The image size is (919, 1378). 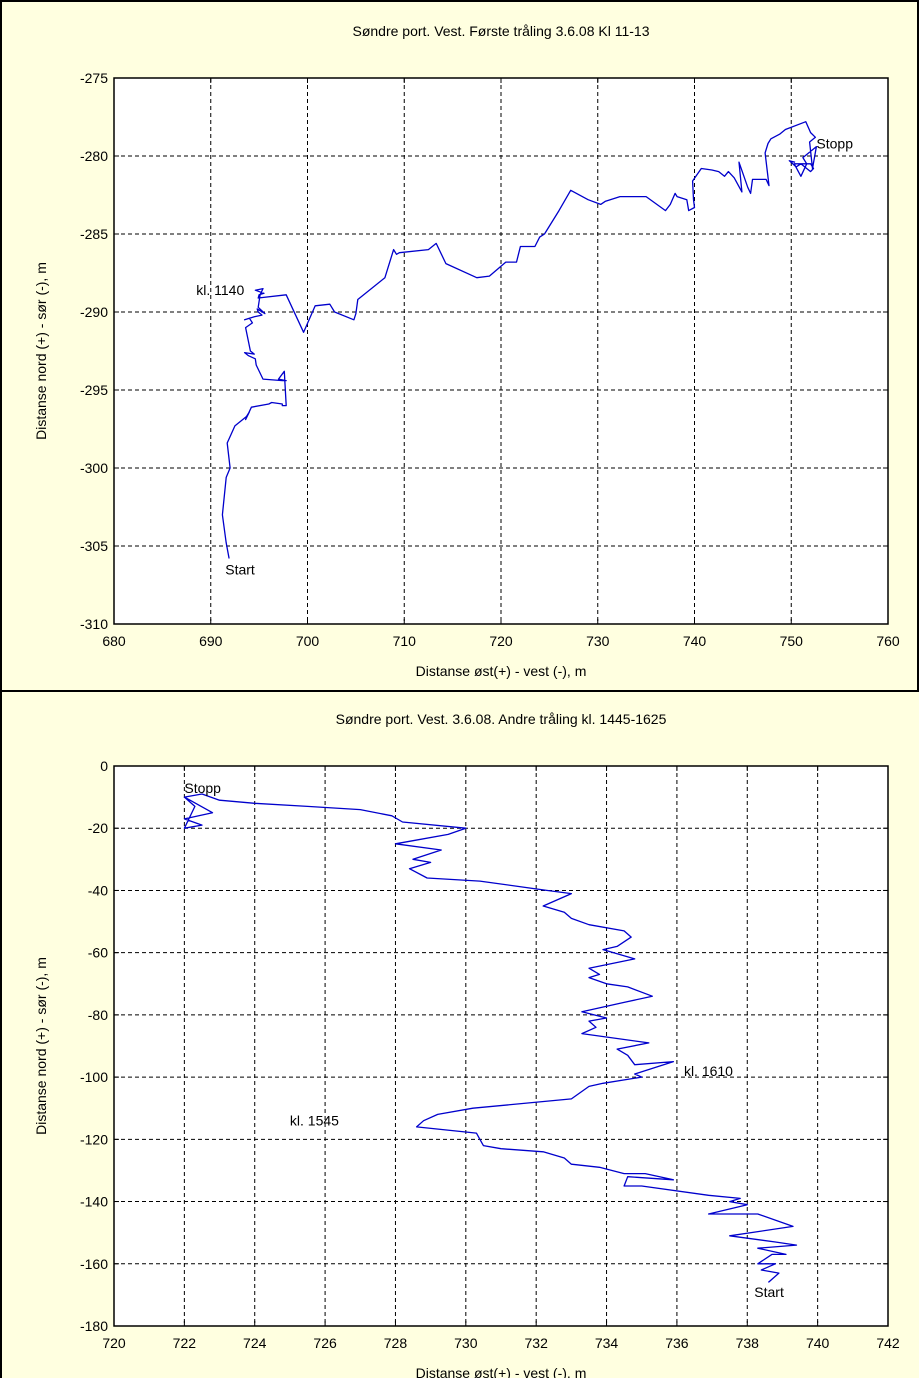 I want to click on x-tick-label: 728, so click(x=396, y=1343).